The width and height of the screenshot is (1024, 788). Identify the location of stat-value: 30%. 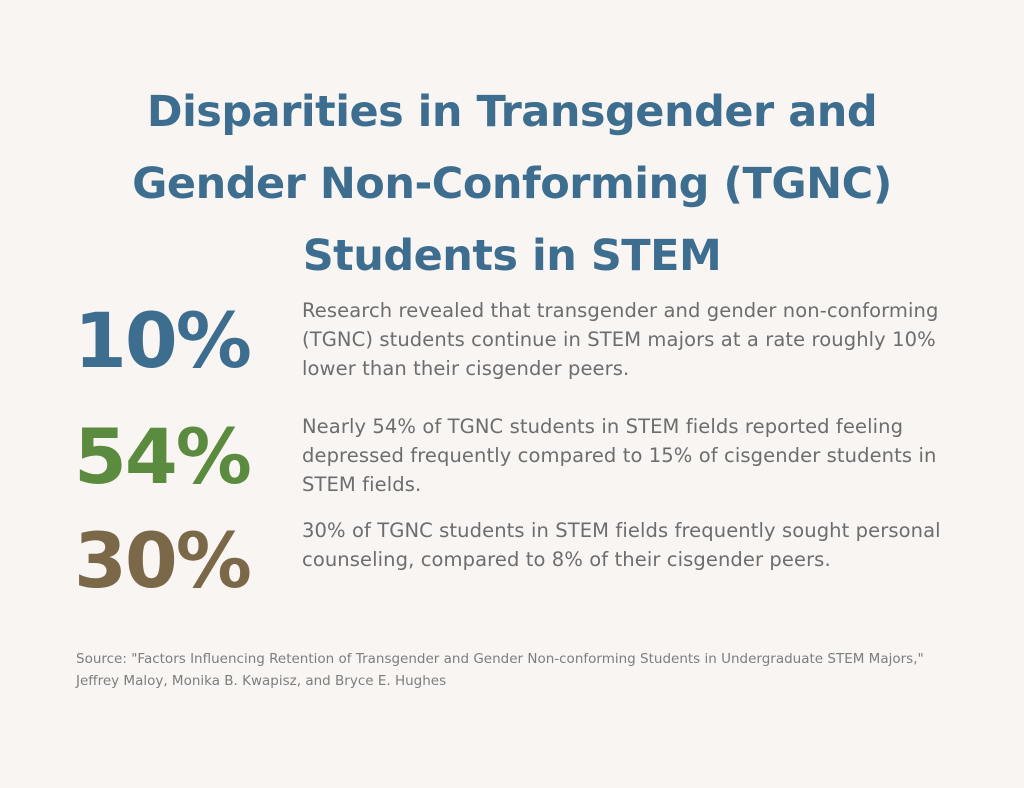
(163, 560).